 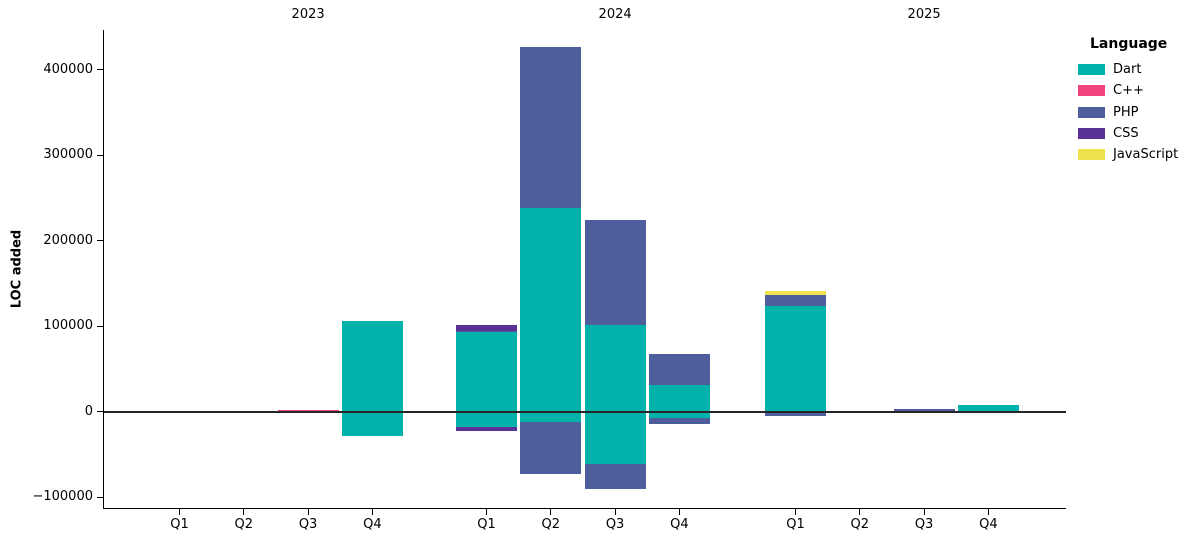 I want to click on legend-item-php: PHP, so click(x=1128, y=112).